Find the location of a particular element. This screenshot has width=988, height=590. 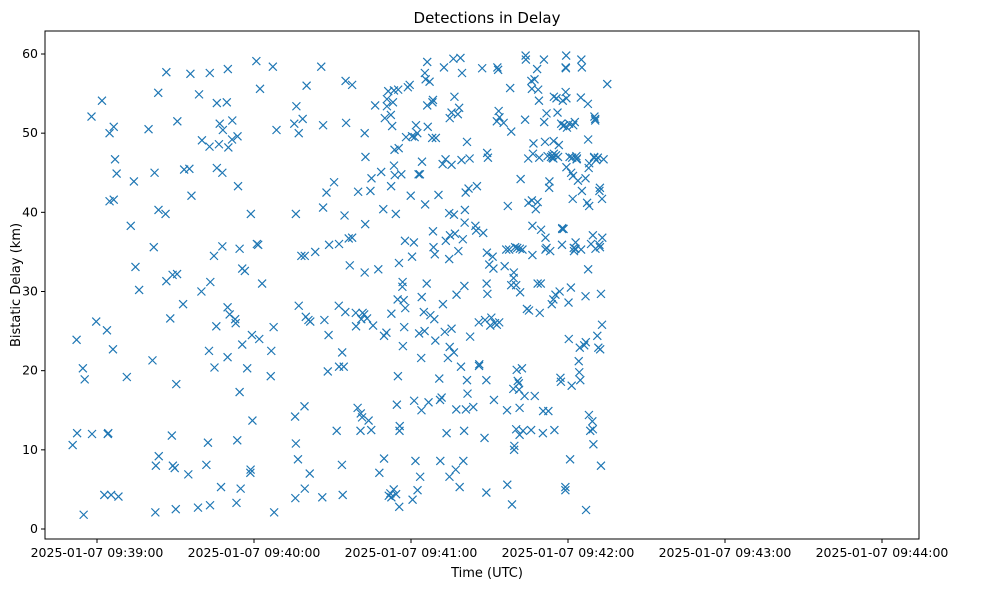

x-axis-label: Time (UTC) is located at coordinates (486, 573).